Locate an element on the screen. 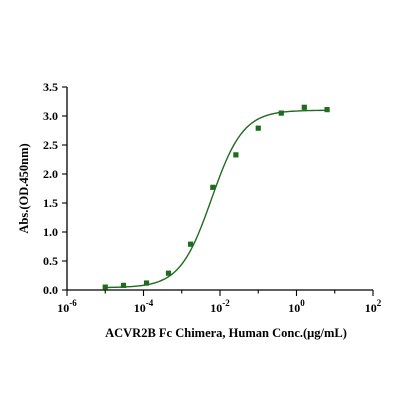 The width and height of the screenshot is (416, 416). x-tick-label: 10⁰ is located at coordinates (296, 306).